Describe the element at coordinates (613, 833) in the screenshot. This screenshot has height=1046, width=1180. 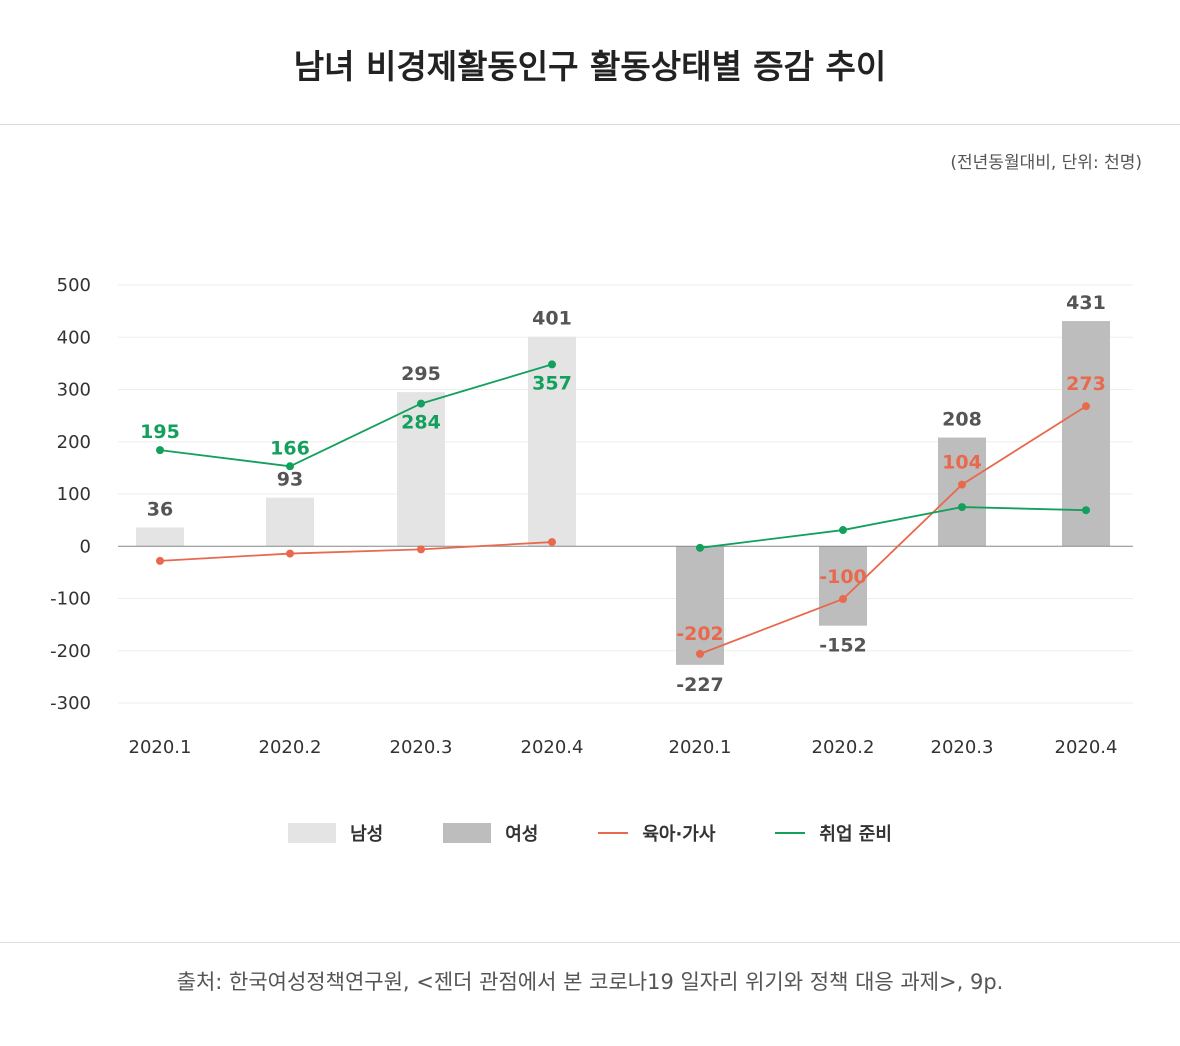
I see `legend-swatch-childcare` at that location.